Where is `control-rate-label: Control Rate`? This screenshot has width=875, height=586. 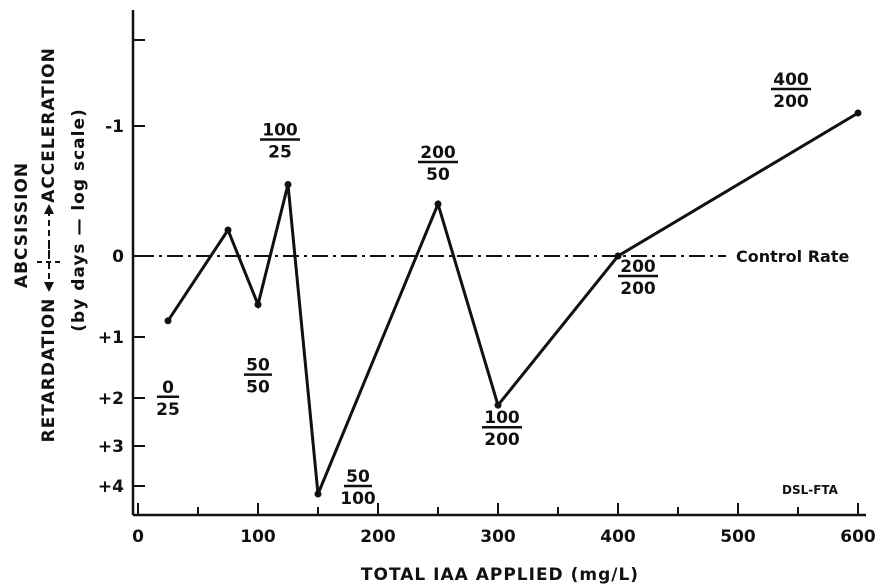 control-rate-label: Control Rate is located at coordinates (792, 256).